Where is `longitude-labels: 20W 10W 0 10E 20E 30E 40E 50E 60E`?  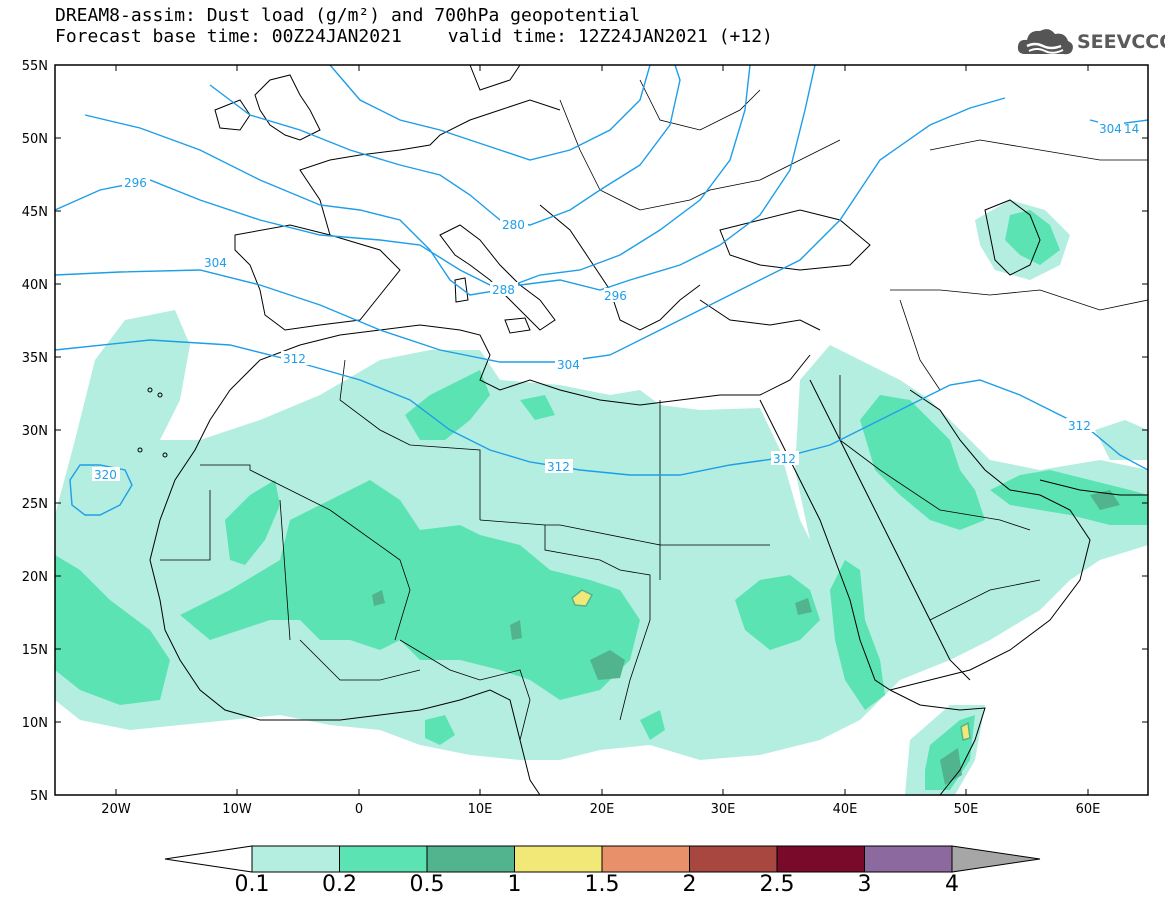 longitude-labels: 20W 10W 0 10E 20E 30E 40E 50E 60E is located at coordinates (600, 809).